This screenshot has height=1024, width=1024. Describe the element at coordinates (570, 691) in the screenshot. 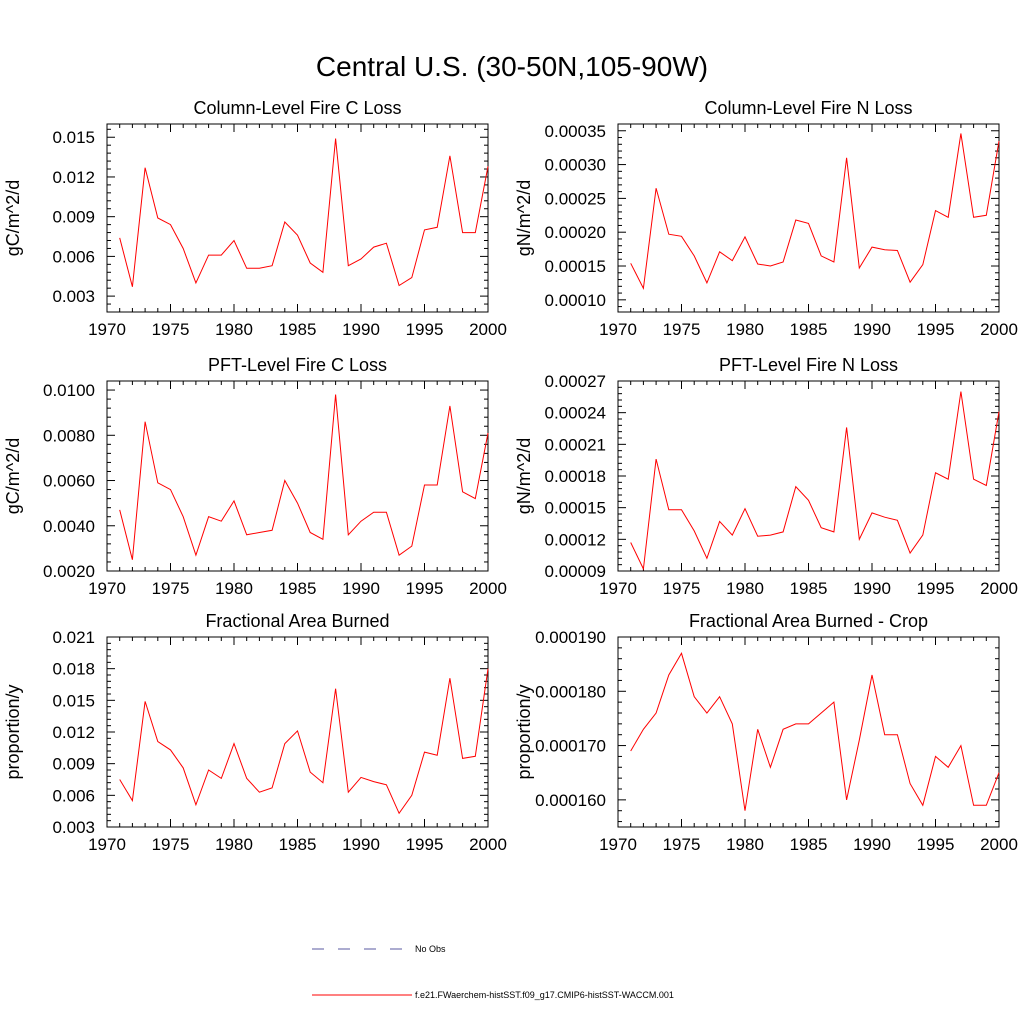

I see `y-tick-label: 0.000180` at that location.